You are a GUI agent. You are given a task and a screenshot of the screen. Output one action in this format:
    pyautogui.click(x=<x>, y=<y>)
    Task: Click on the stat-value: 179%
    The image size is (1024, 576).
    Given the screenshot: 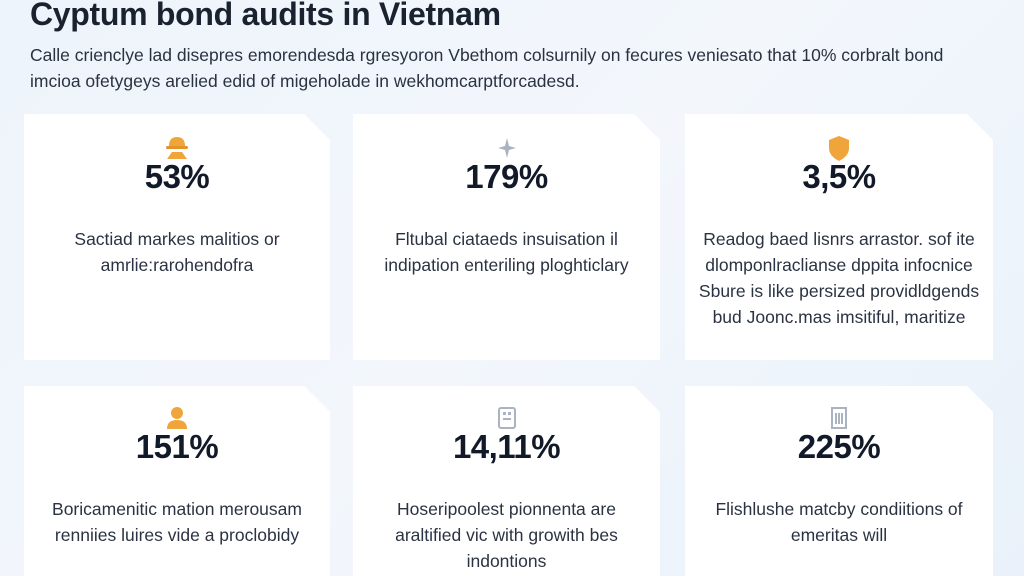 What is the action you would take?
    pyautogui.click(x=506, y=176)
    